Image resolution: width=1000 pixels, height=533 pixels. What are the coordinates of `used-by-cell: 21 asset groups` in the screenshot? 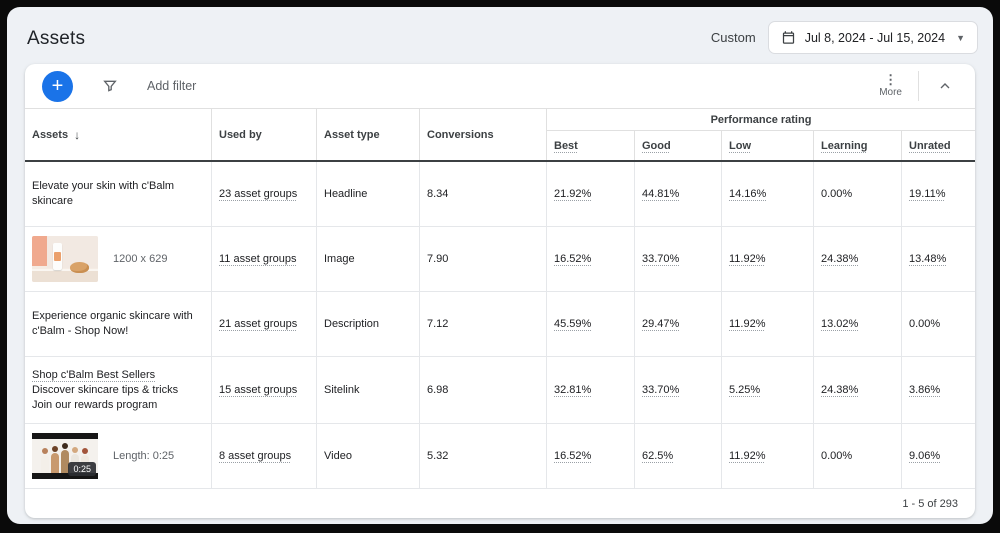 It's located at (264, 324).